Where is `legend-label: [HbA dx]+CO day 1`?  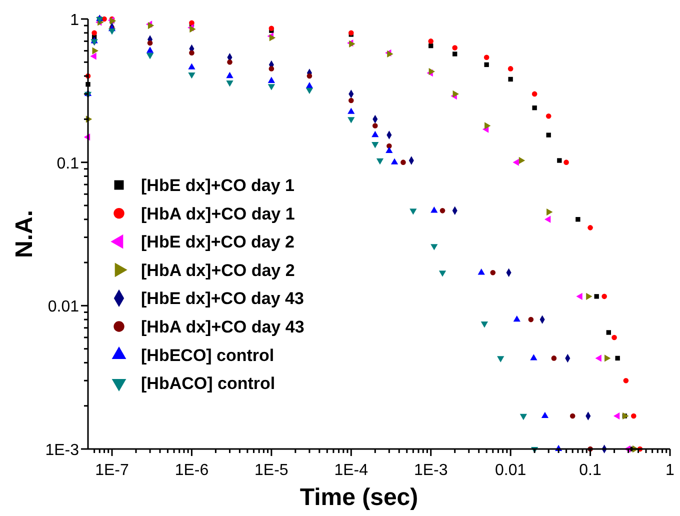
legend-label: [HbA dx]+CO day 1 is located at coordinates (218, 214).